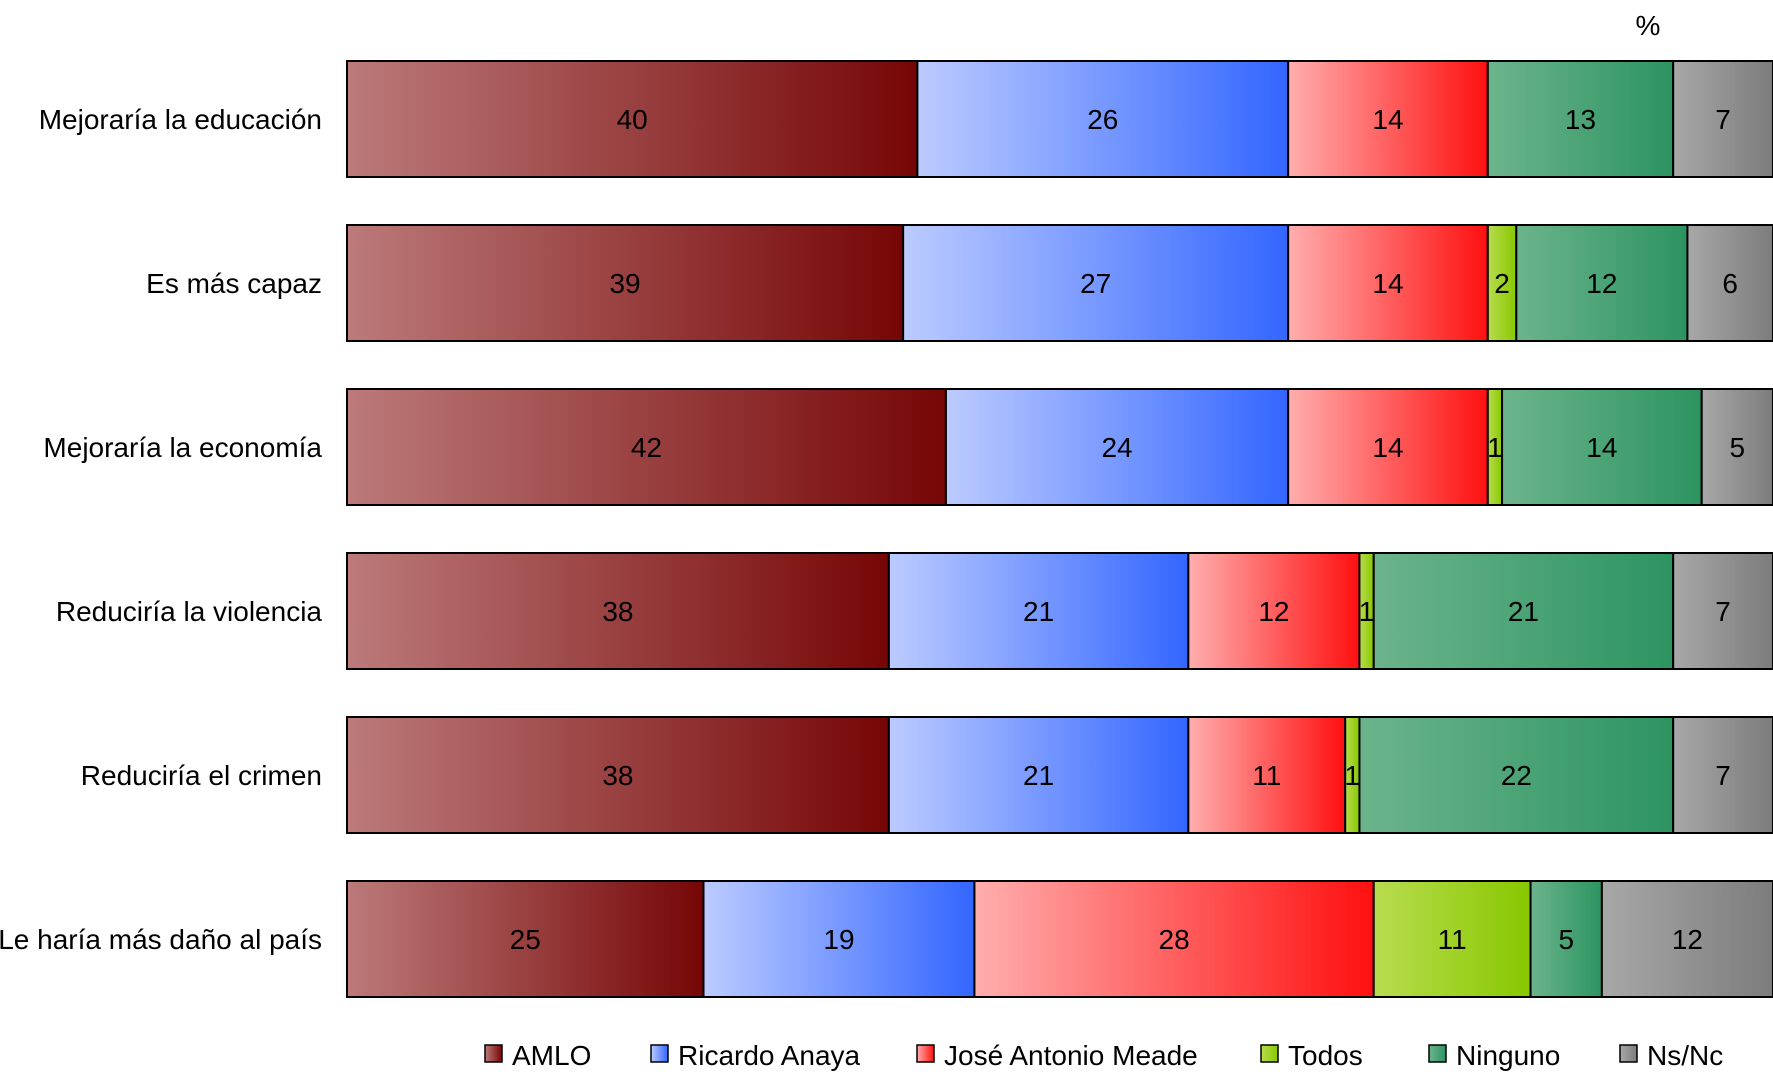 The width and height of the screenshot is (1773, 1086). What do you see at coordinates (234, 283) in the screenshot?
I see `category-label: Es más capaz` at bounding box center [234, 283].